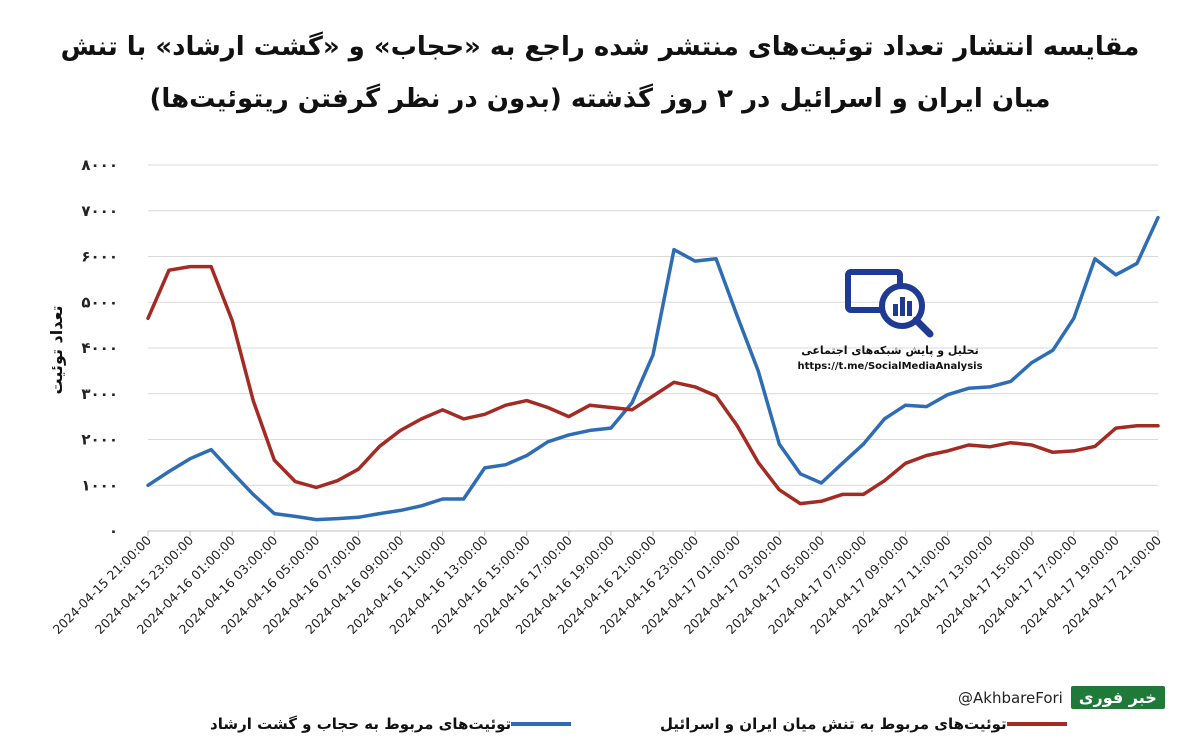 The image size is (1200, 755). Describe the element at coordinates (99, 394) in the screenshot. I see `y-tick-label: ۳۰۰۰` at that location.